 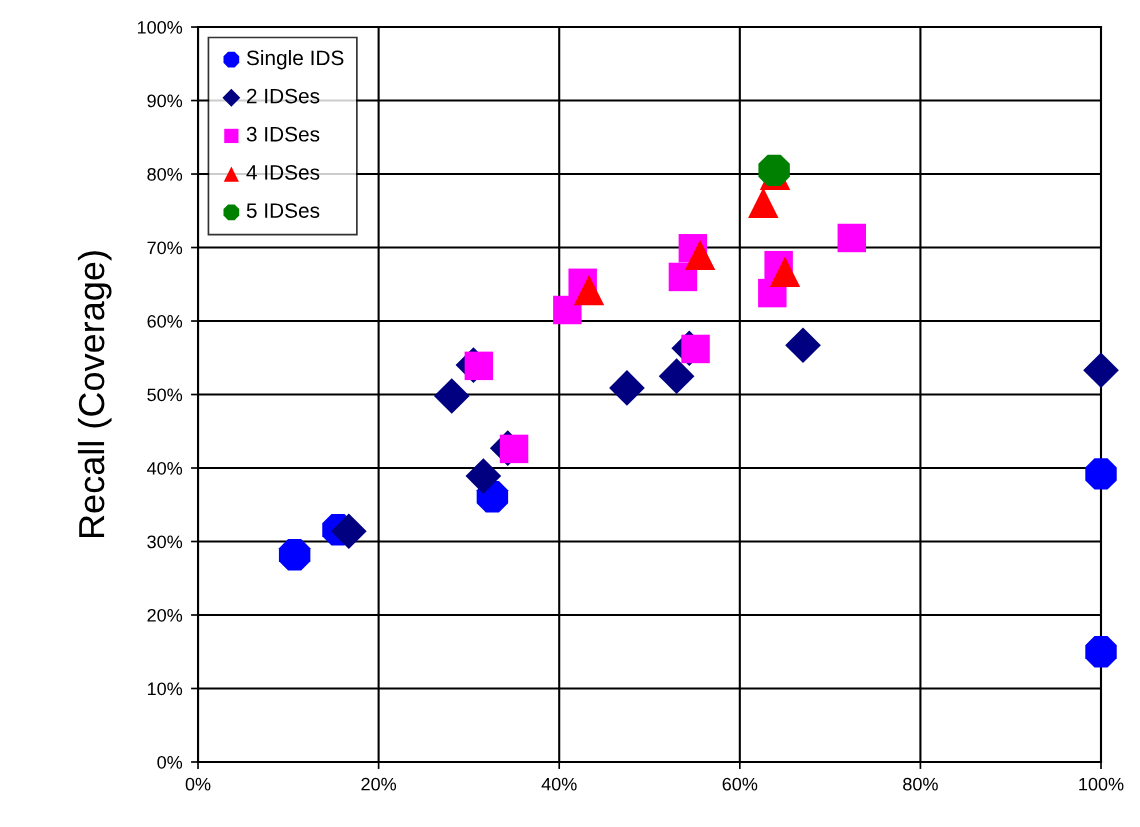 I want to click on x-tick-label: 100%, so click(x=1101, y=784).